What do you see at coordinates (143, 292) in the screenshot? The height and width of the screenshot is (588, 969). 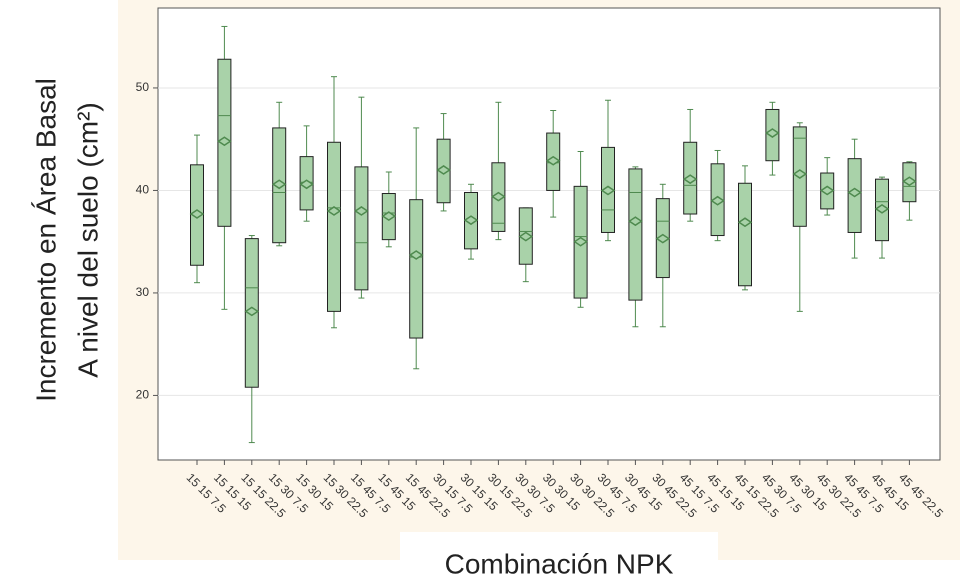 I see `y-tick-label: 30` at bounding box center [143, 292].